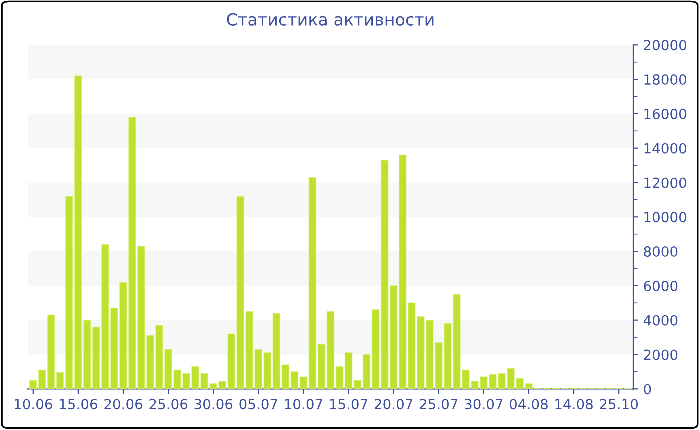  Describe the element at coordinates (661, 252) in the screenshot. I see `y-tick-label: 8000` at that location.